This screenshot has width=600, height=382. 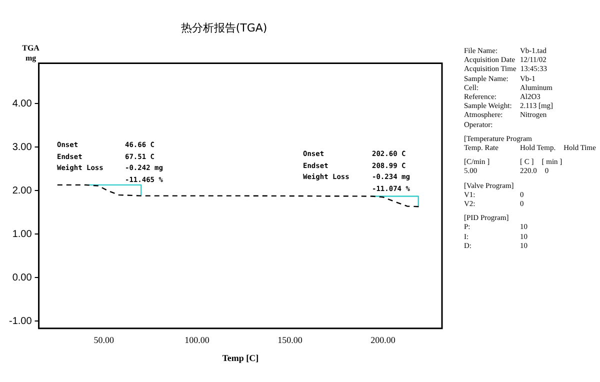 What do you see at coordinates (197, 340) in the screenshot?
I see `x-tick-label: 100.00` at bounding box center [197, 340].